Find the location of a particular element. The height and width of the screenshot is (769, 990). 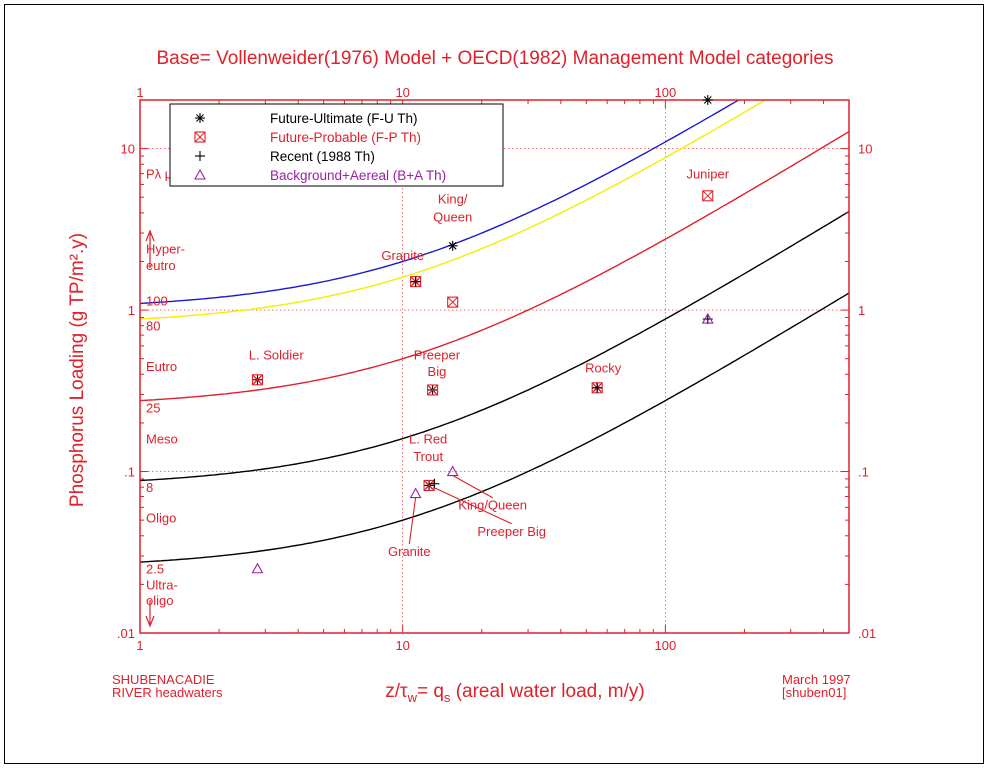

y-tick-label-right: 10 is located at coordinates (865, 149).